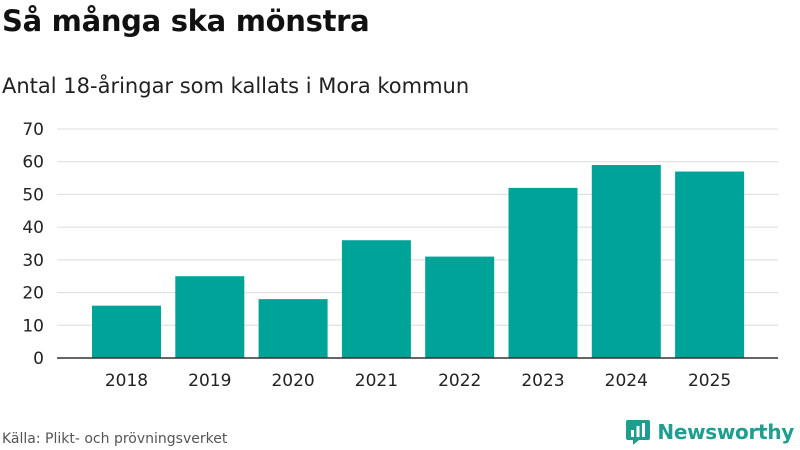 This screenshot has height=450, width=800. Describe the element at coordinates (292, 381) in the screenshot. I see `x-tick-label: 2020` at that location.